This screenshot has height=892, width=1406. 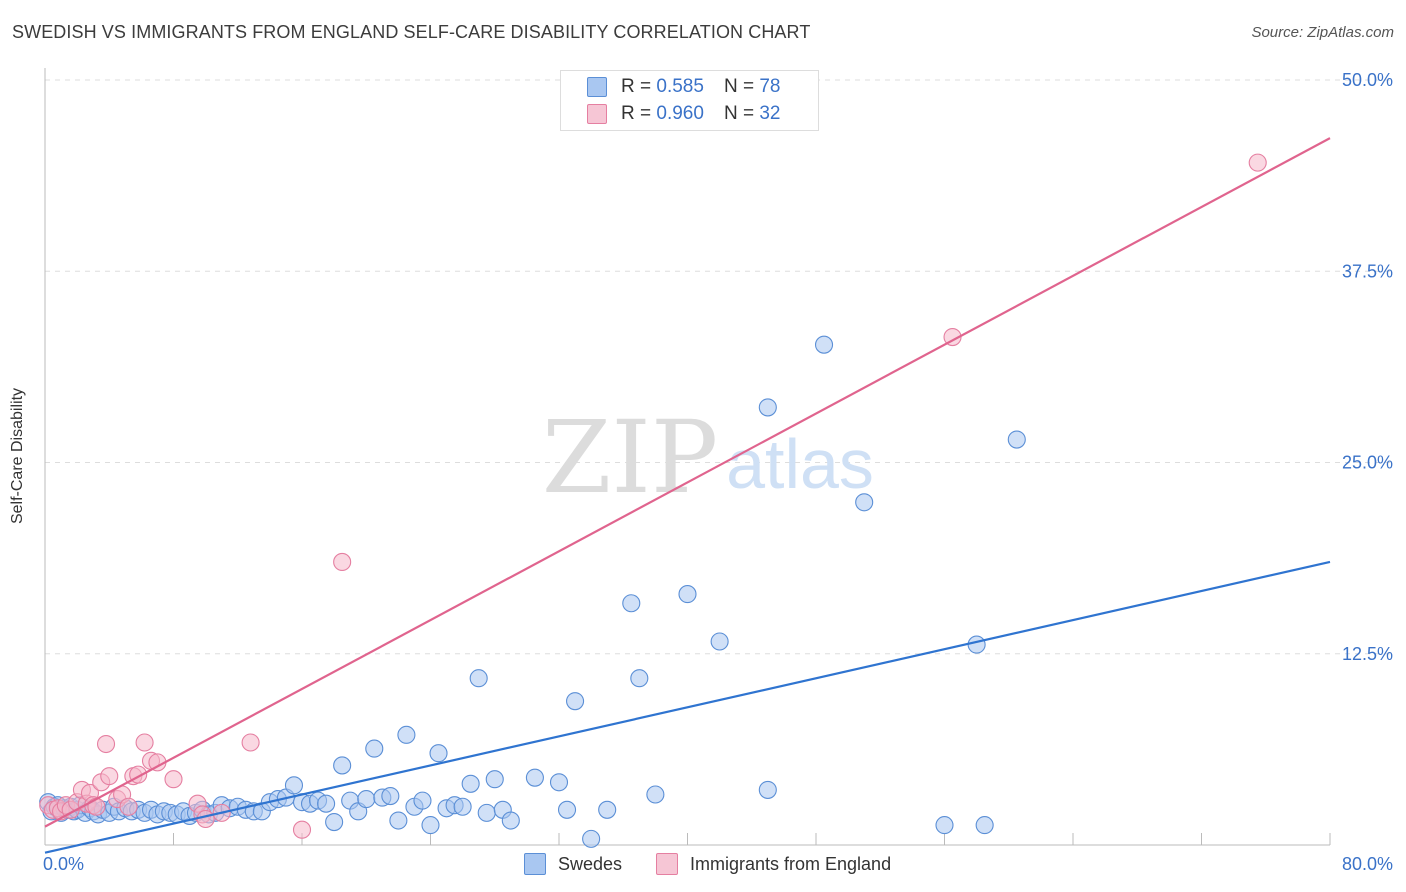 What do you see at coordinates (590, 863) in the screenshot?
I see `bottom-legend-swedes-label: Swedes` at bounding box center [590, 863].